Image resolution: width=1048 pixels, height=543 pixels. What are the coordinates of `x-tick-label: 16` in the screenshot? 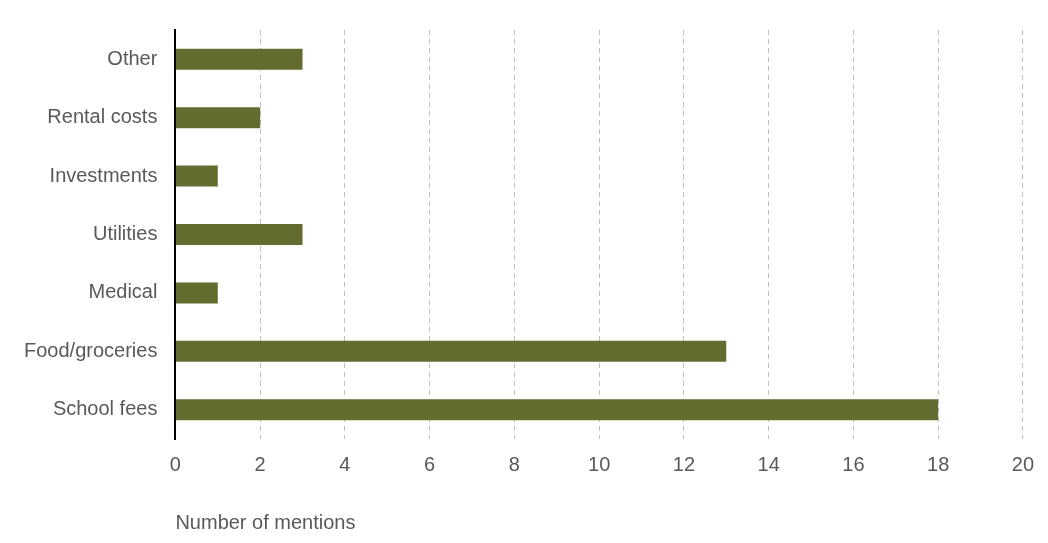 It's located at (853, 463).